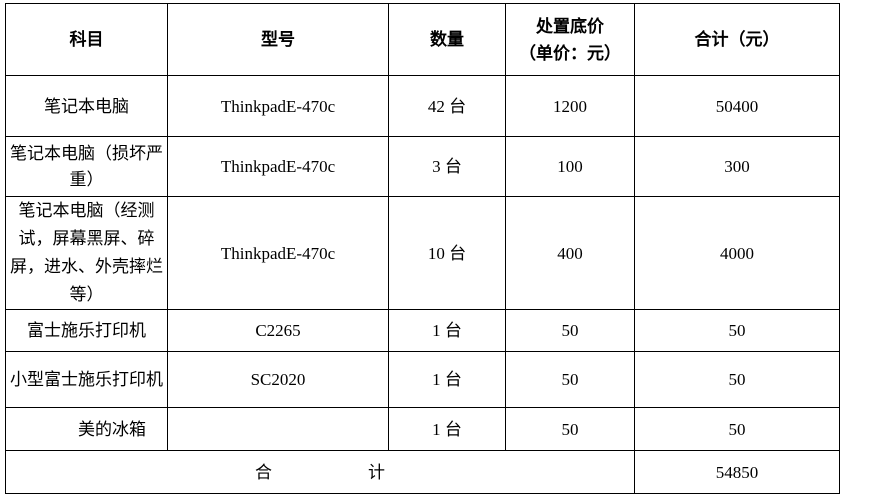 This screenshot has height=494, width=885. What do you see at coordinates (320, 472) in the screenshot?
I see `total-label: 合计` at bounding box center [320, 472].